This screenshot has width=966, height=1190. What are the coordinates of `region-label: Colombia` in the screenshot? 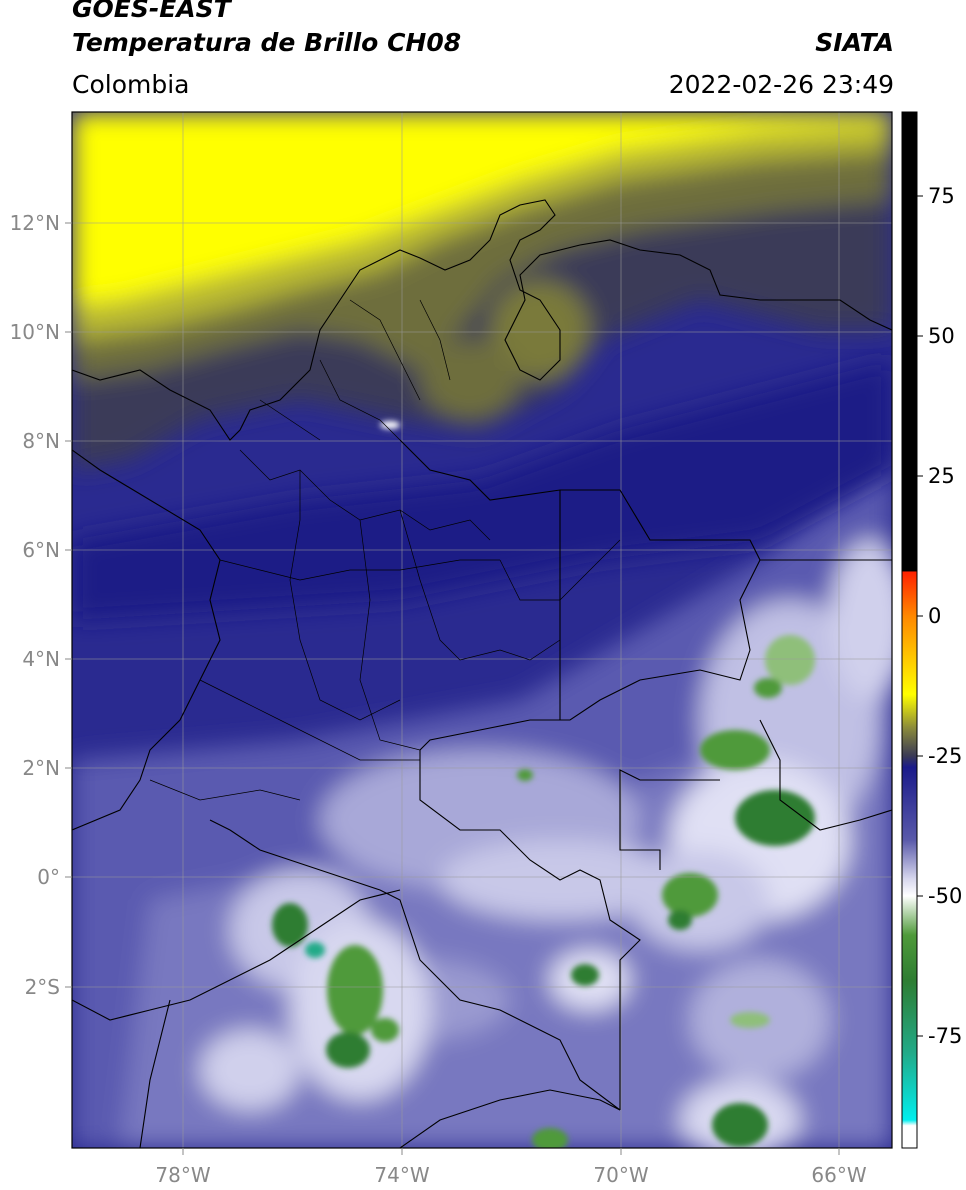 It's located at (131, 84).